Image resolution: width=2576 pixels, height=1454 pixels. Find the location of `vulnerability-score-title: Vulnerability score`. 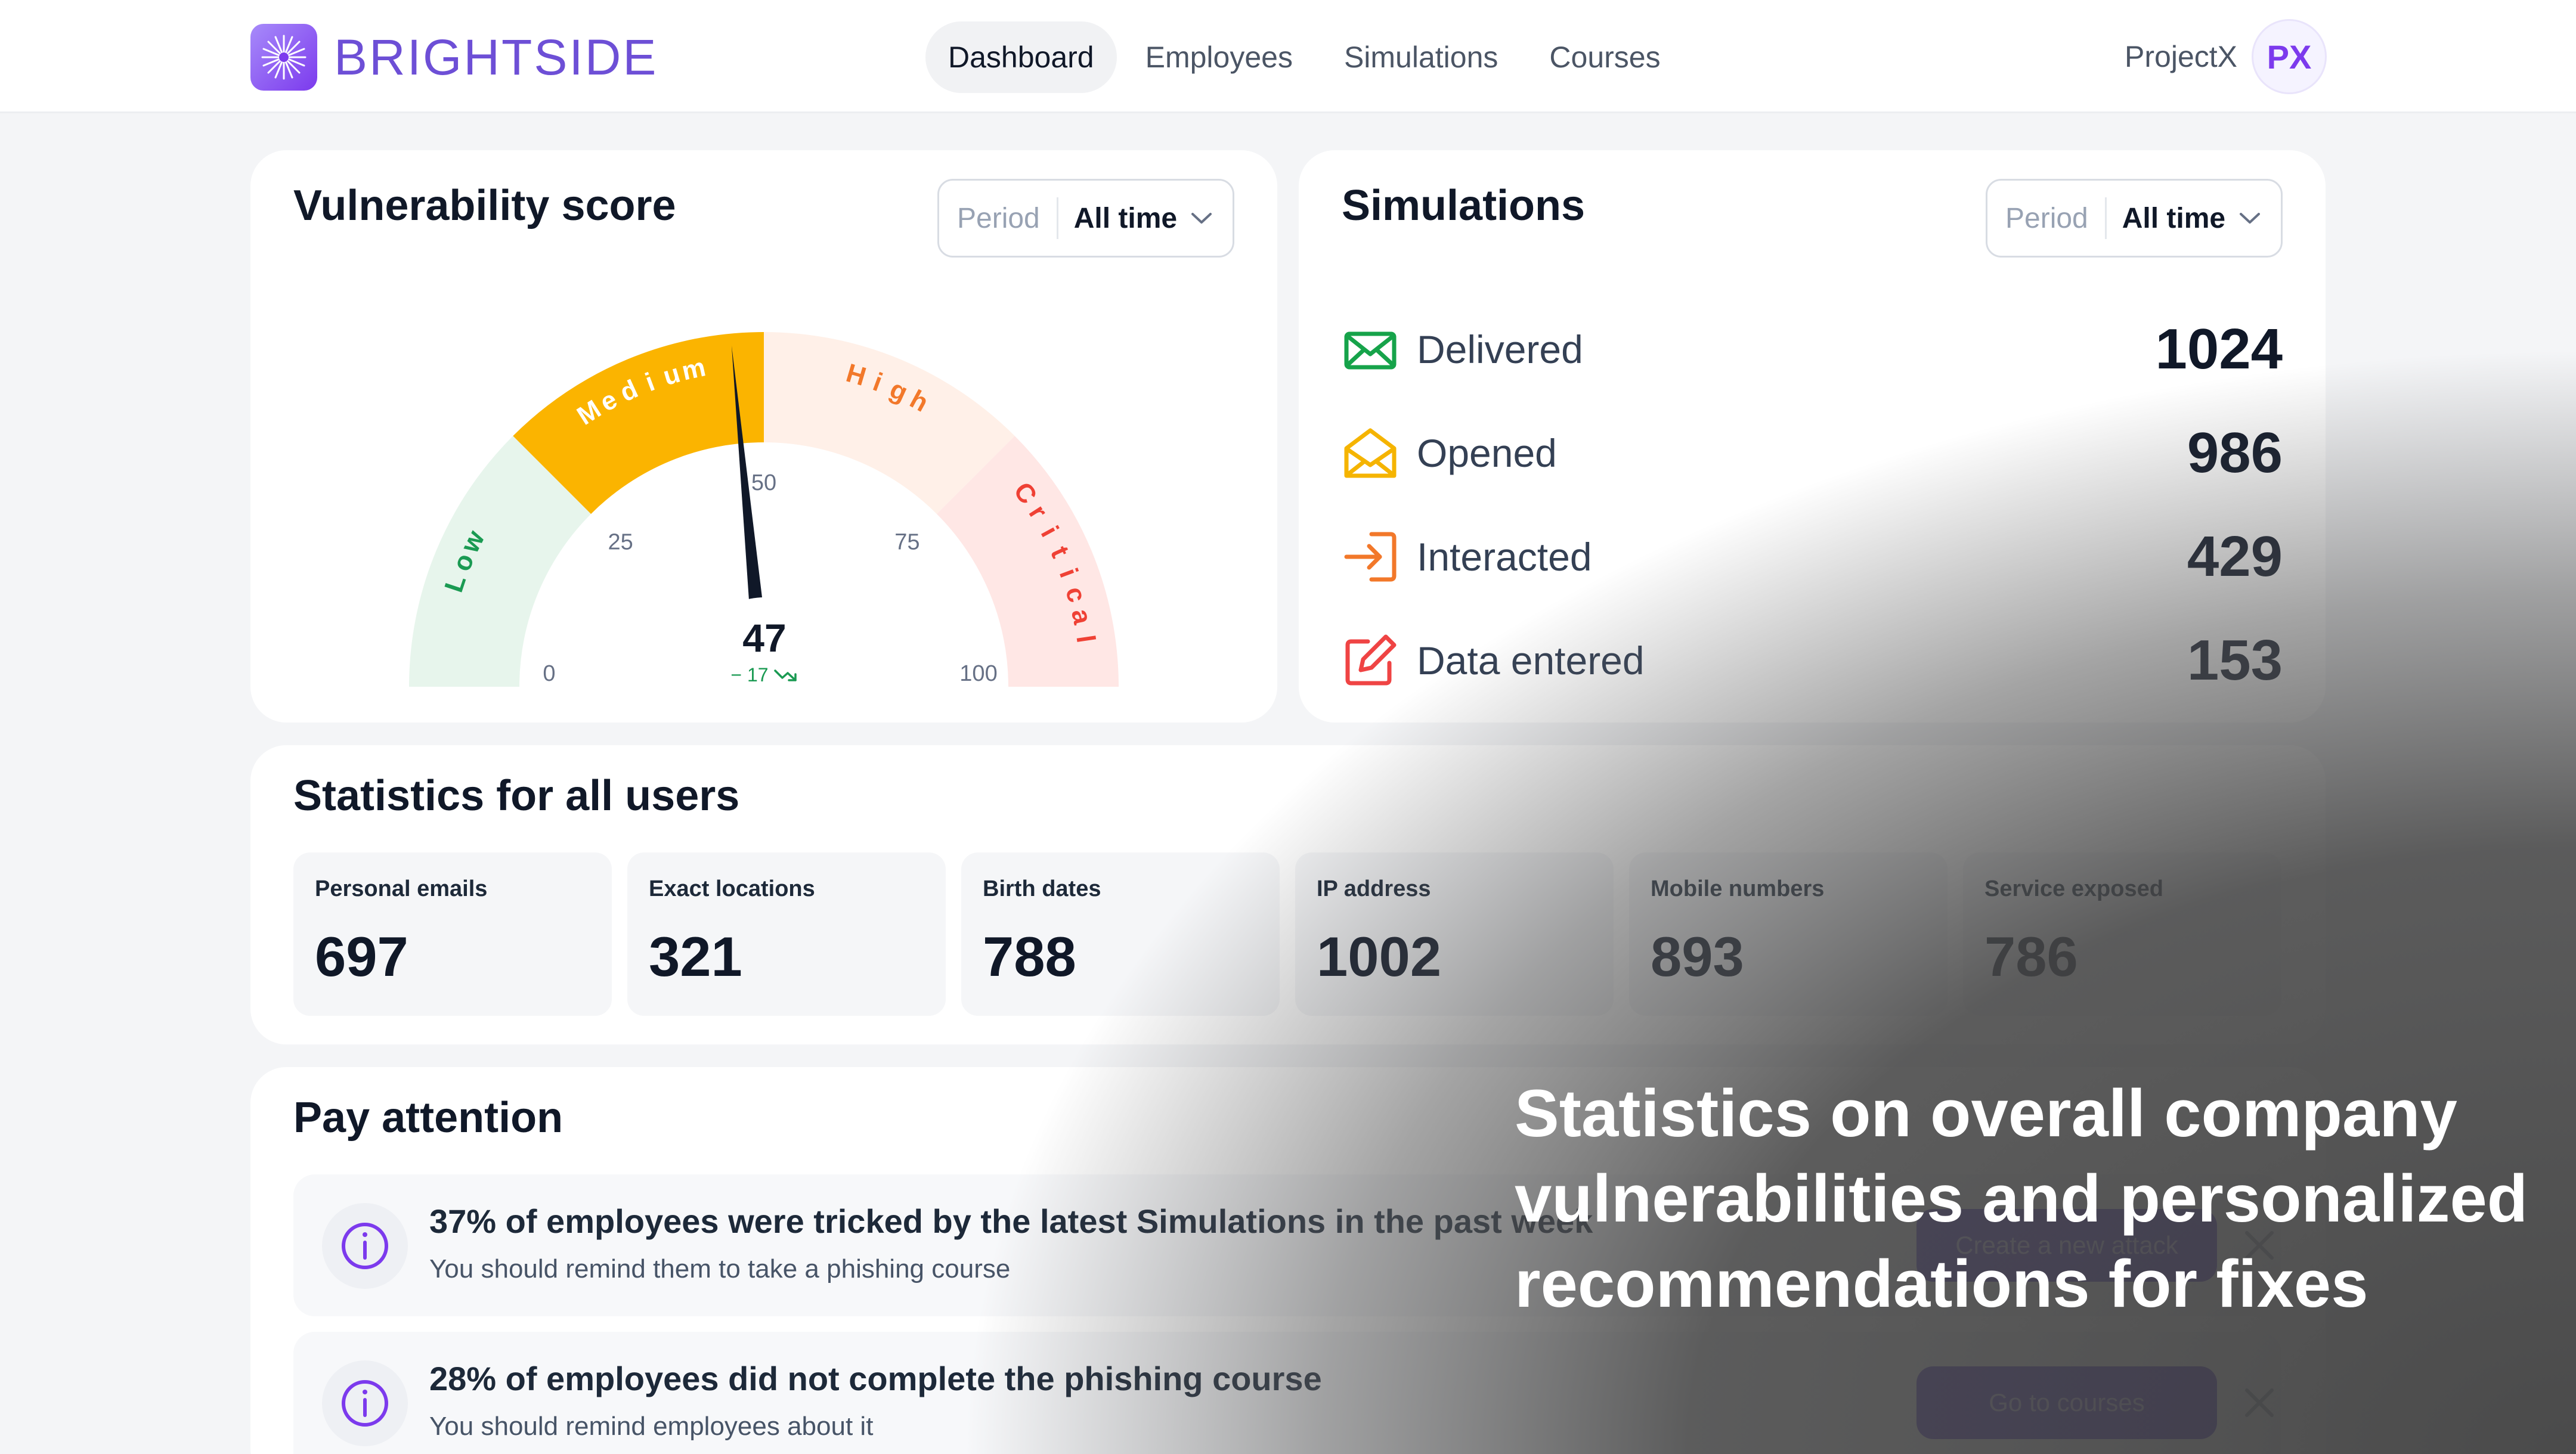

vulnerability-score-title: Vulnerability score is located at coordinates (485, 206).